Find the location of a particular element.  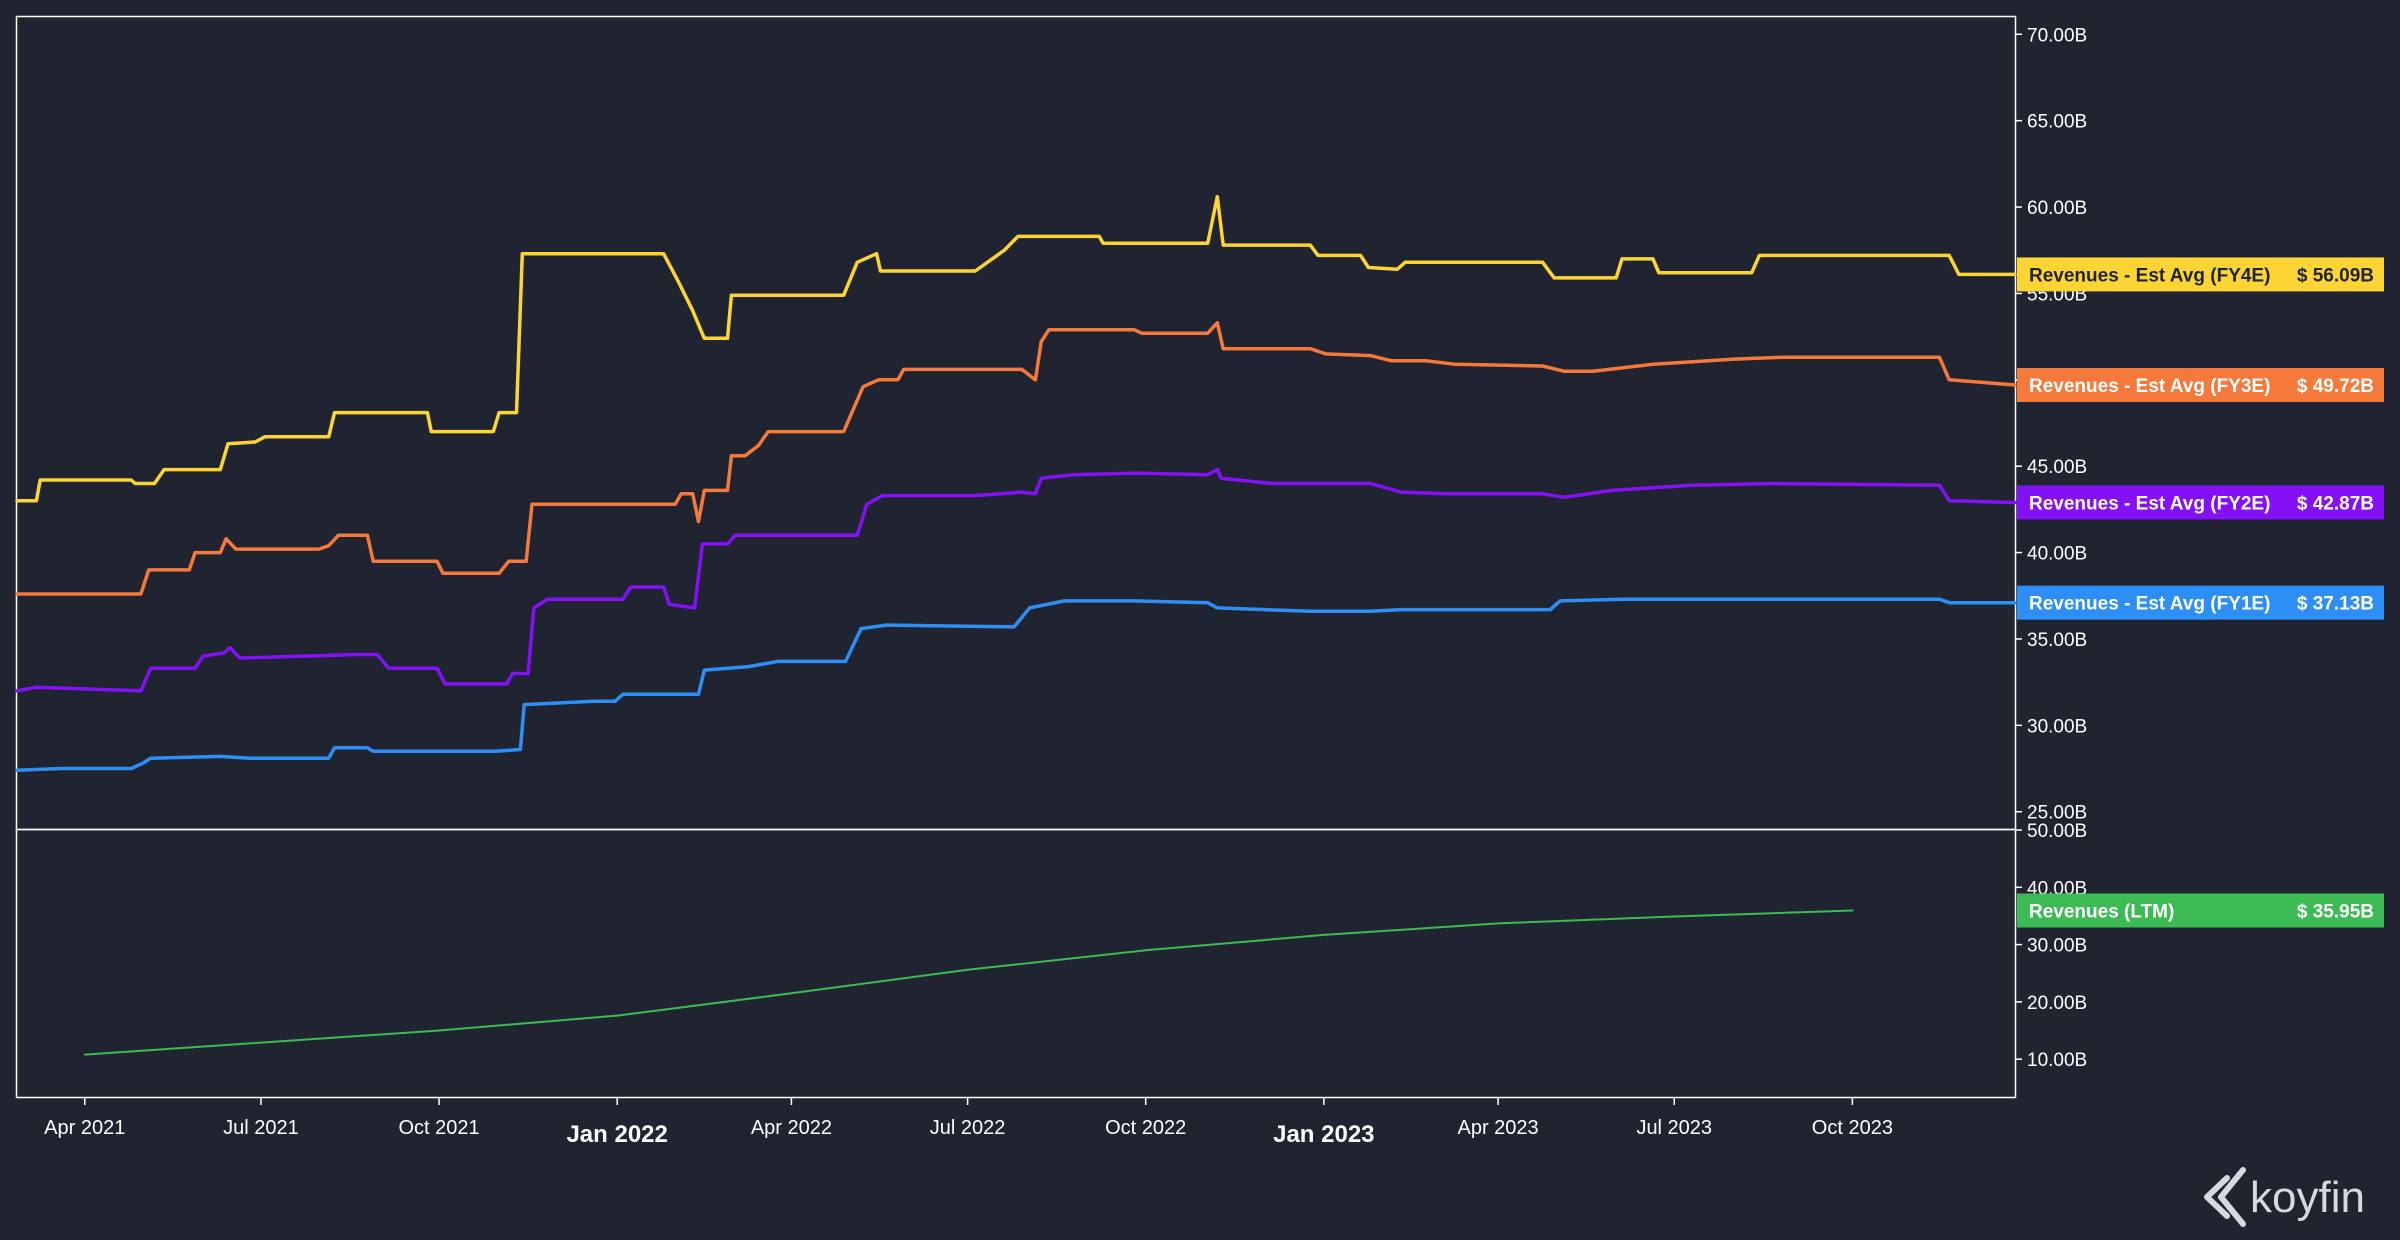

y-tick-label: 70.00B is located at coordinates (2057, 35).